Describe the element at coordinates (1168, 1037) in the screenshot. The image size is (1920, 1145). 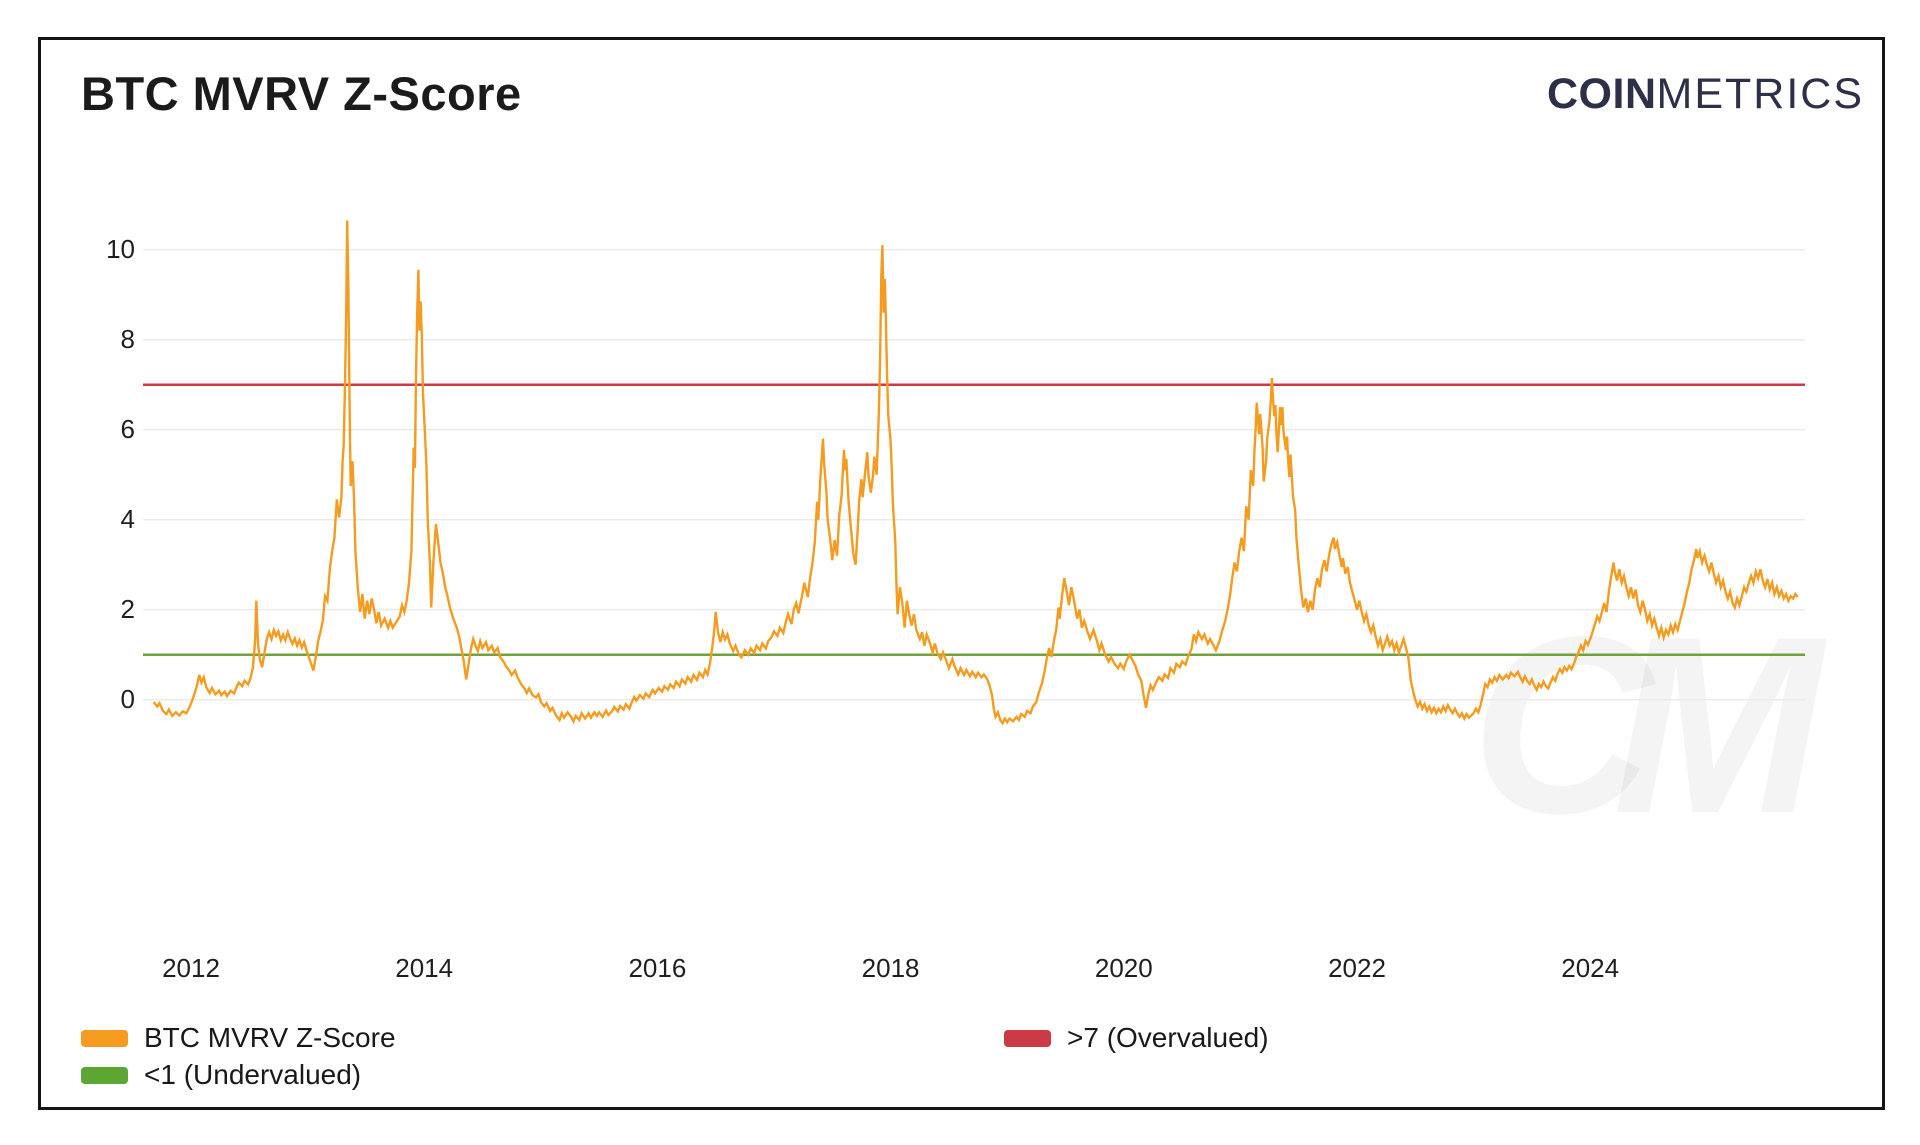
I see `legend-label-overvalued: >7 (Overvalued)` at that location.